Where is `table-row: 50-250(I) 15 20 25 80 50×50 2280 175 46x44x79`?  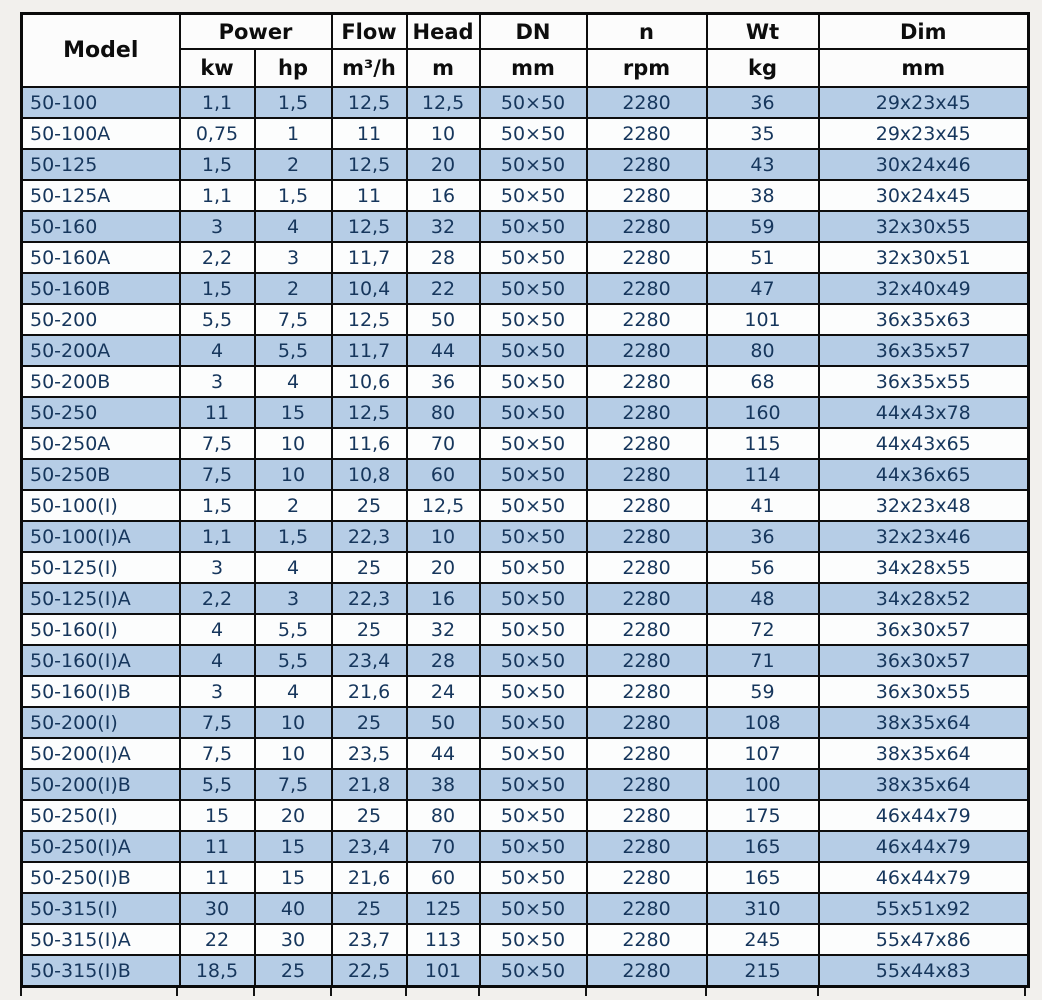
table-row: 50-250(I) 15 20 25 80 50×50 2280 175 46x44x79 is located at coordinates (525, 815).